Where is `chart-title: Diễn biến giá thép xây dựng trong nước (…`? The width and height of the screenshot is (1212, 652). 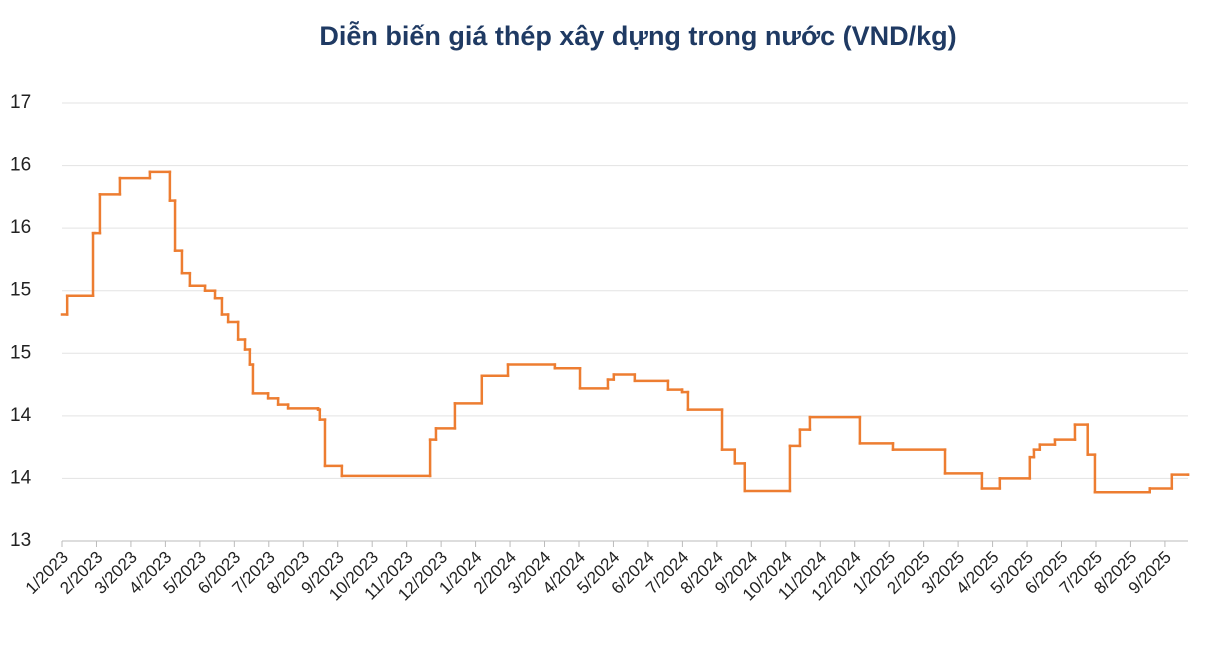
chart-title: Diễn biến giá thép xây dựng trong nước (… is located at coordinates (637, 35).